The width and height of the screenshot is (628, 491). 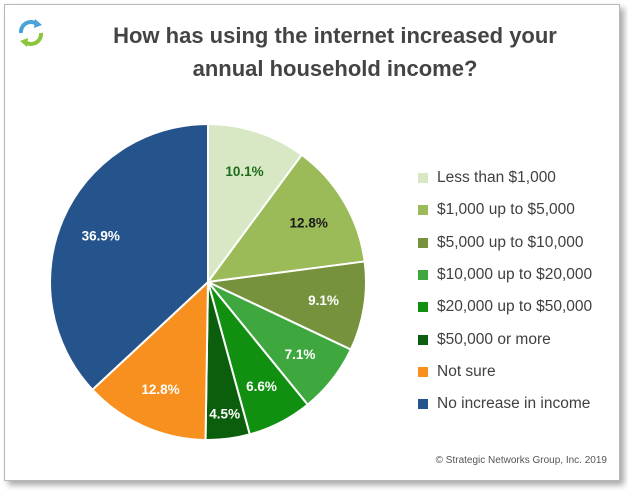 I want to click on legend-item-2: $5,000 up to $10,000, so click(x=505, y=243).